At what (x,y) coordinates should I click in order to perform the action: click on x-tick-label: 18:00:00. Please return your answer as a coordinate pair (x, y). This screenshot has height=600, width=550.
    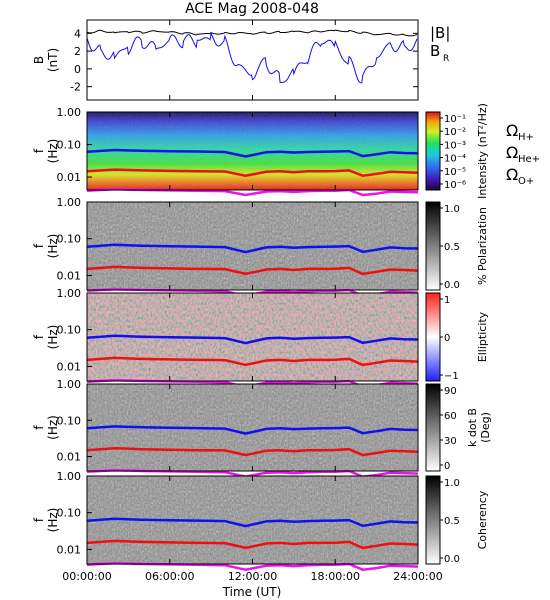
    Looking at the image, I should click on (335, 576).